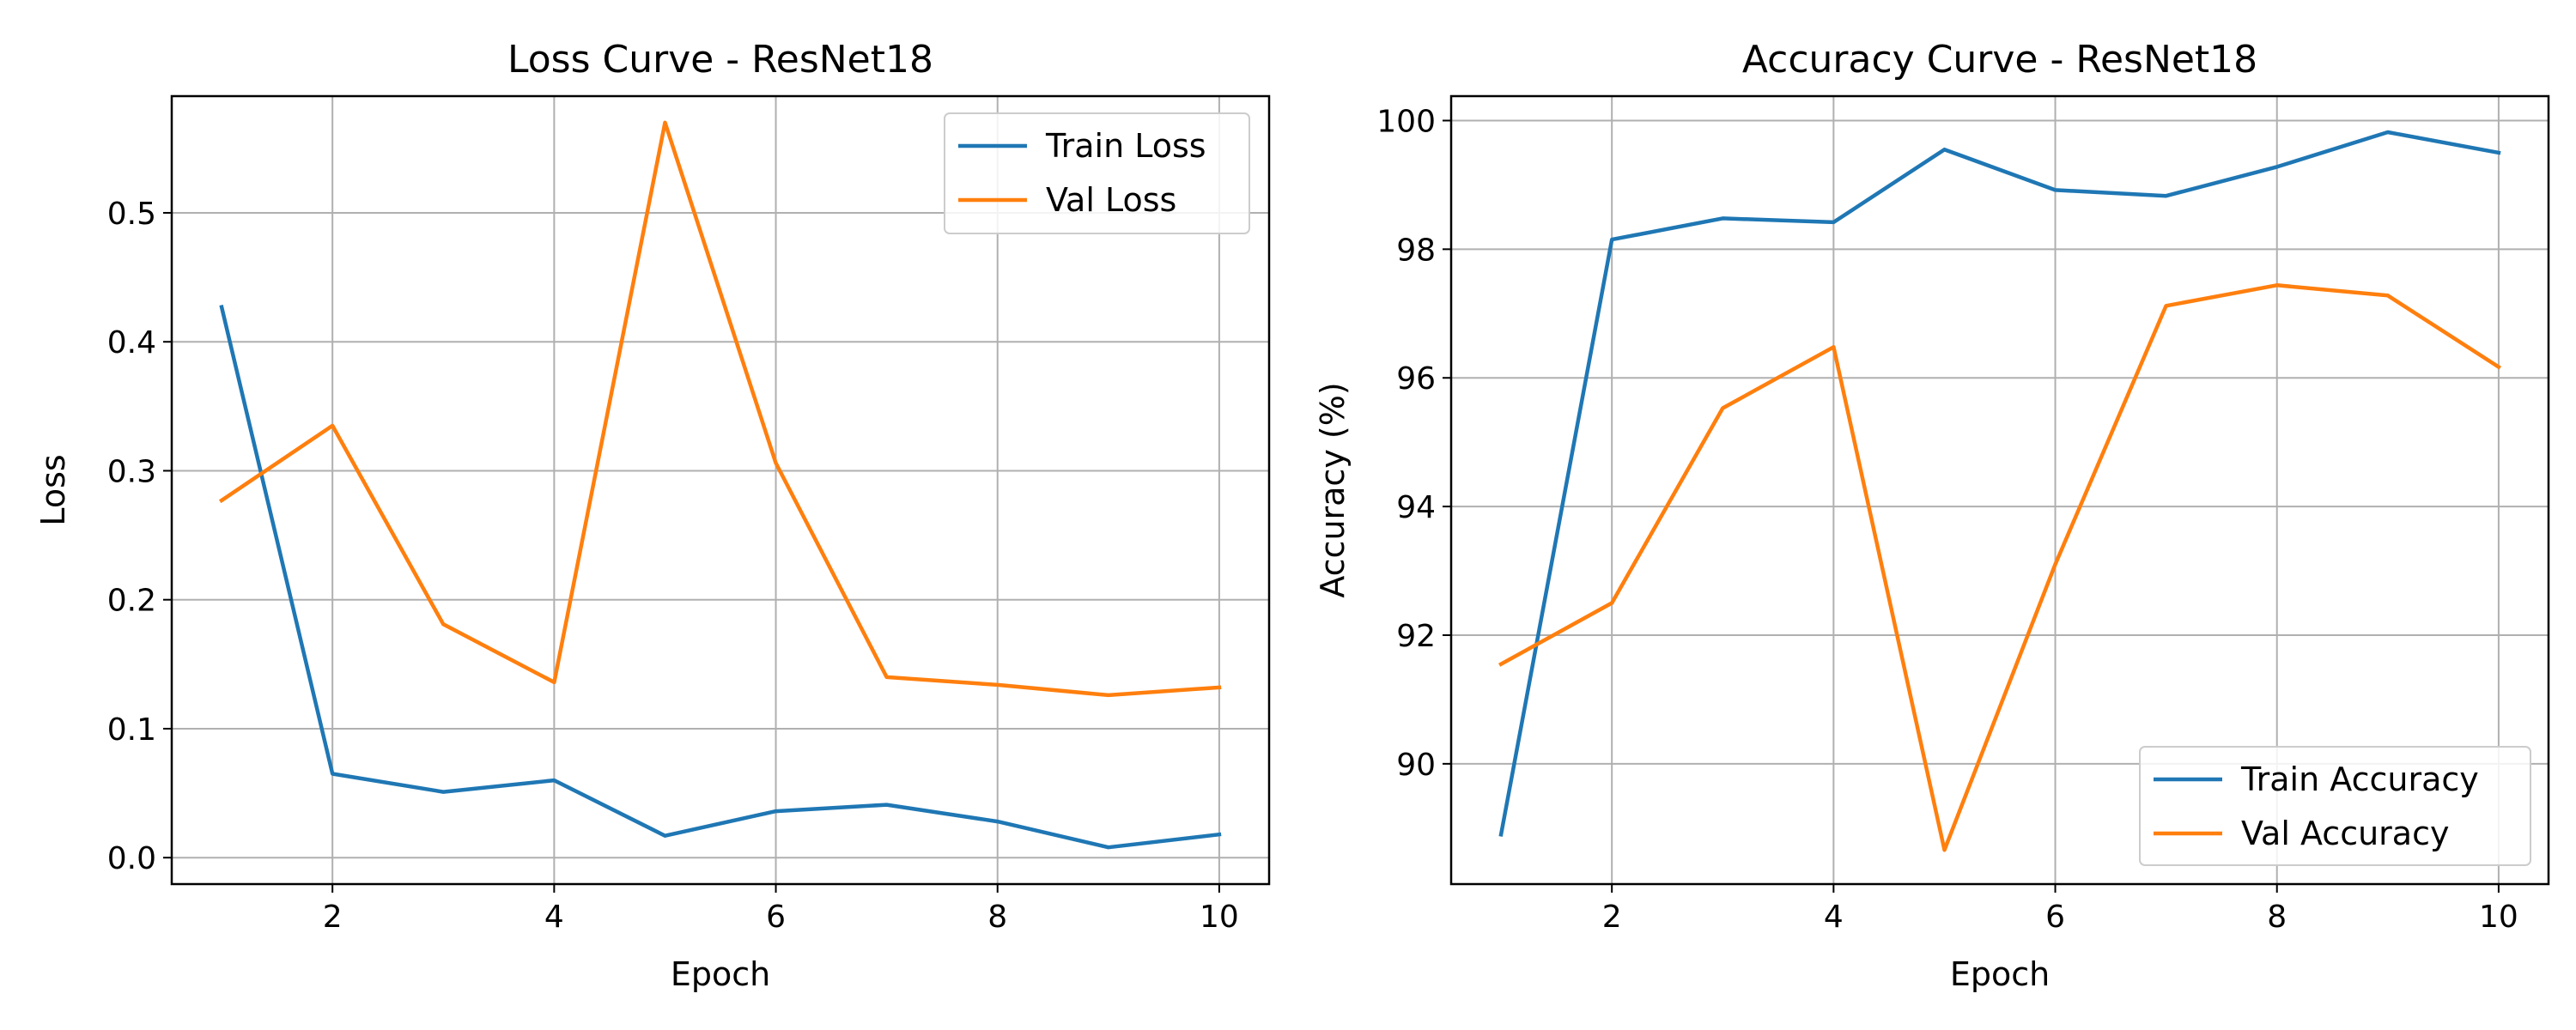 Image resolution: width=2576 pixels, height=1030 pixels. What do you see at coordinates (132, 342) in the screenshot?
I see `y-tick-label: 0.4` at bounding box center [132, 342].